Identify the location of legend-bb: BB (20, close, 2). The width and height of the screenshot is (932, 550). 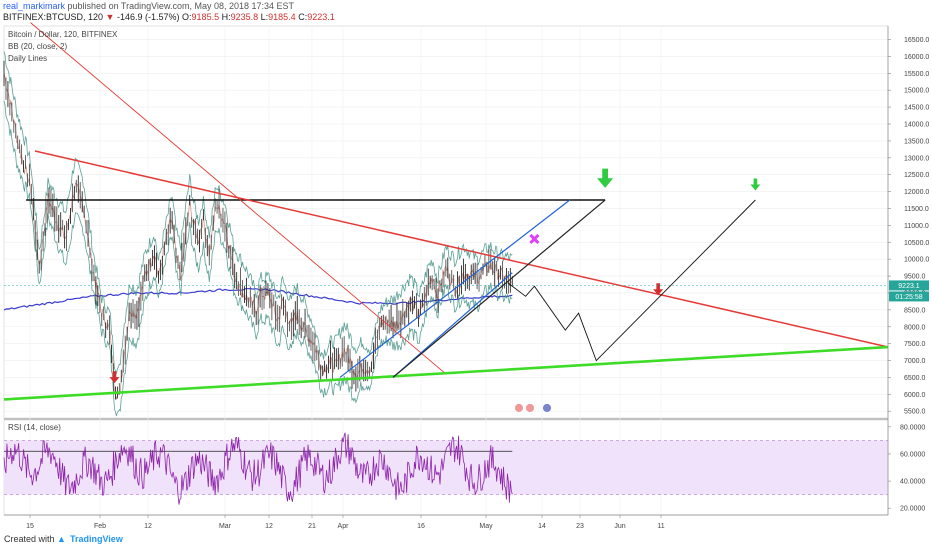
(38, 46).